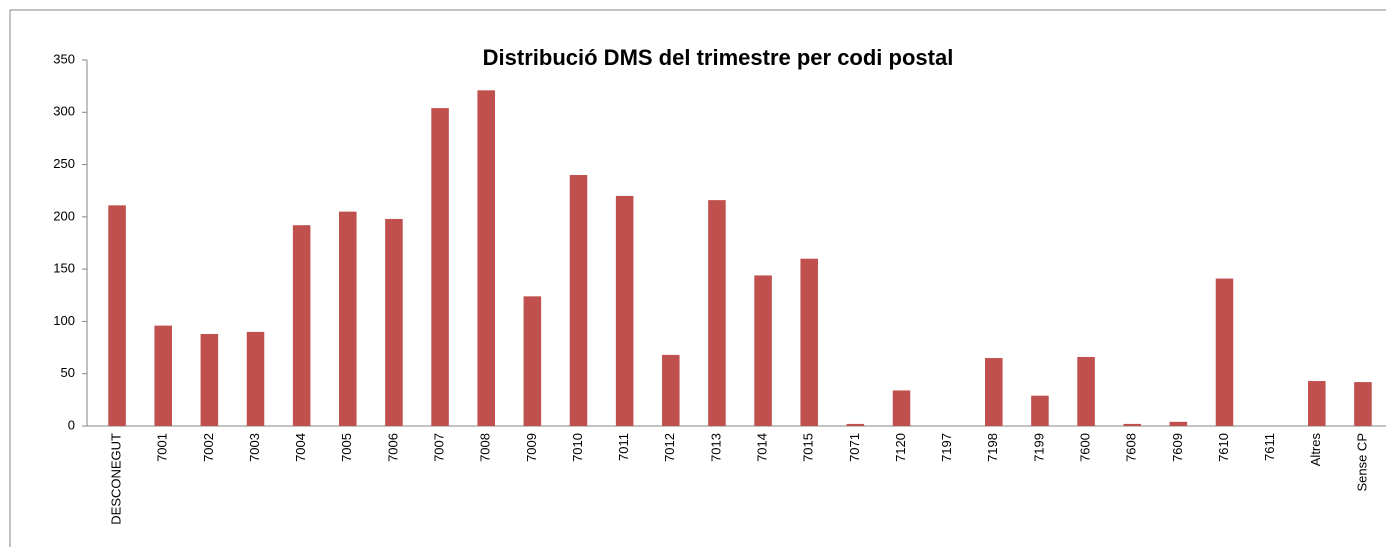  I want to click on x-tick-label: 7120, so click(900, 447).